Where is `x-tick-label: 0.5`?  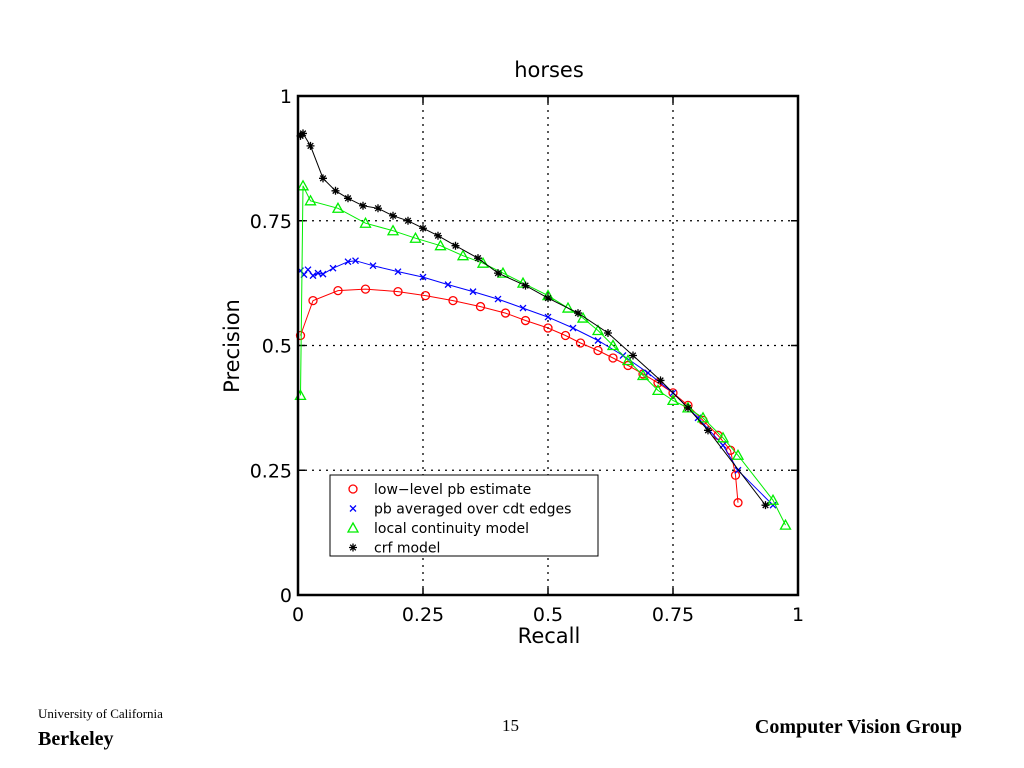 x-tick-label: 0.5 is located at coordinates (548, 615).